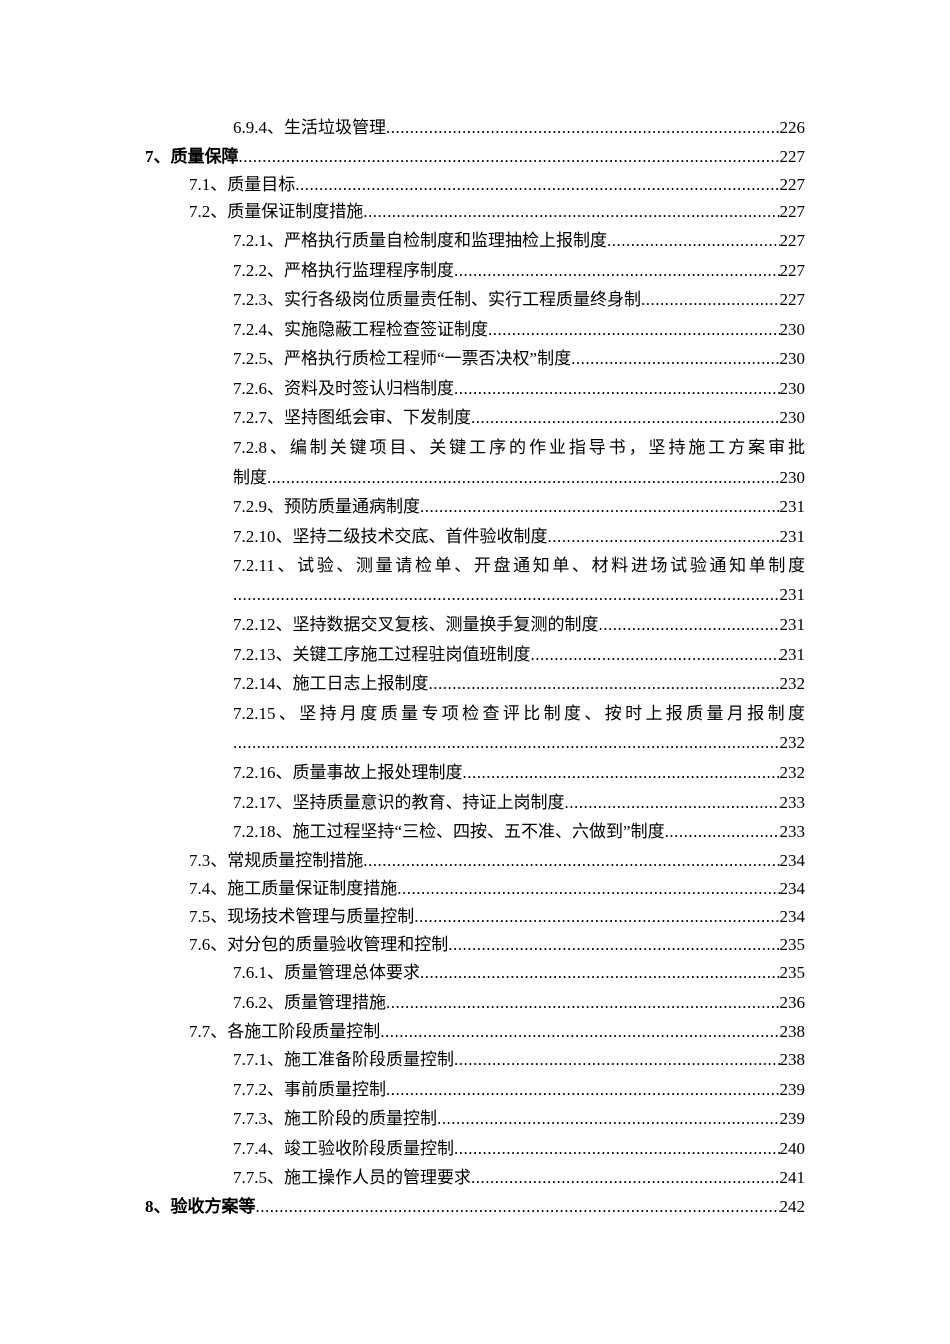  What do you see at coordinates (285, 1031) in the screenshot?
I see `toc-entry-title: 7.7、各施工阶段质量控制` at bounding box center [285, 1031].